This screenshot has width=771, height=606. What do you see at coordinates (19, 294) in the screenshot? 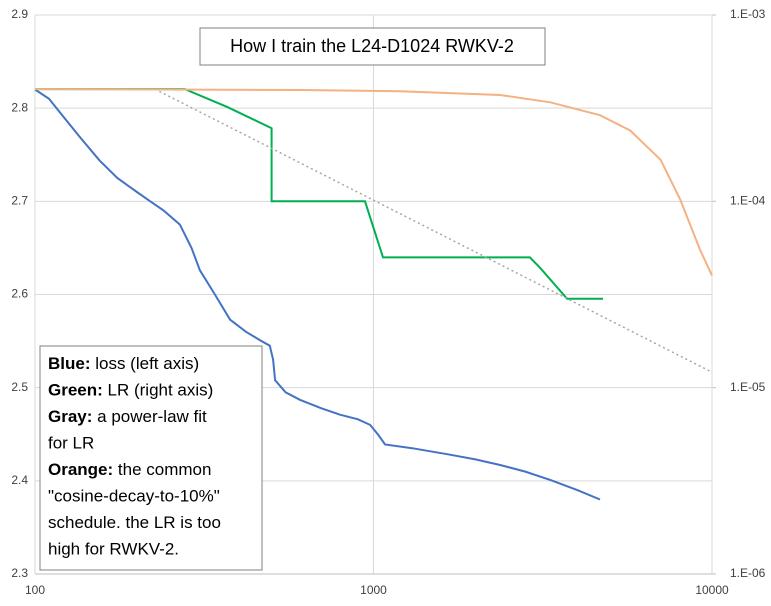
I see `y-tick-label: 2.6` at bounding box center [19, 294].